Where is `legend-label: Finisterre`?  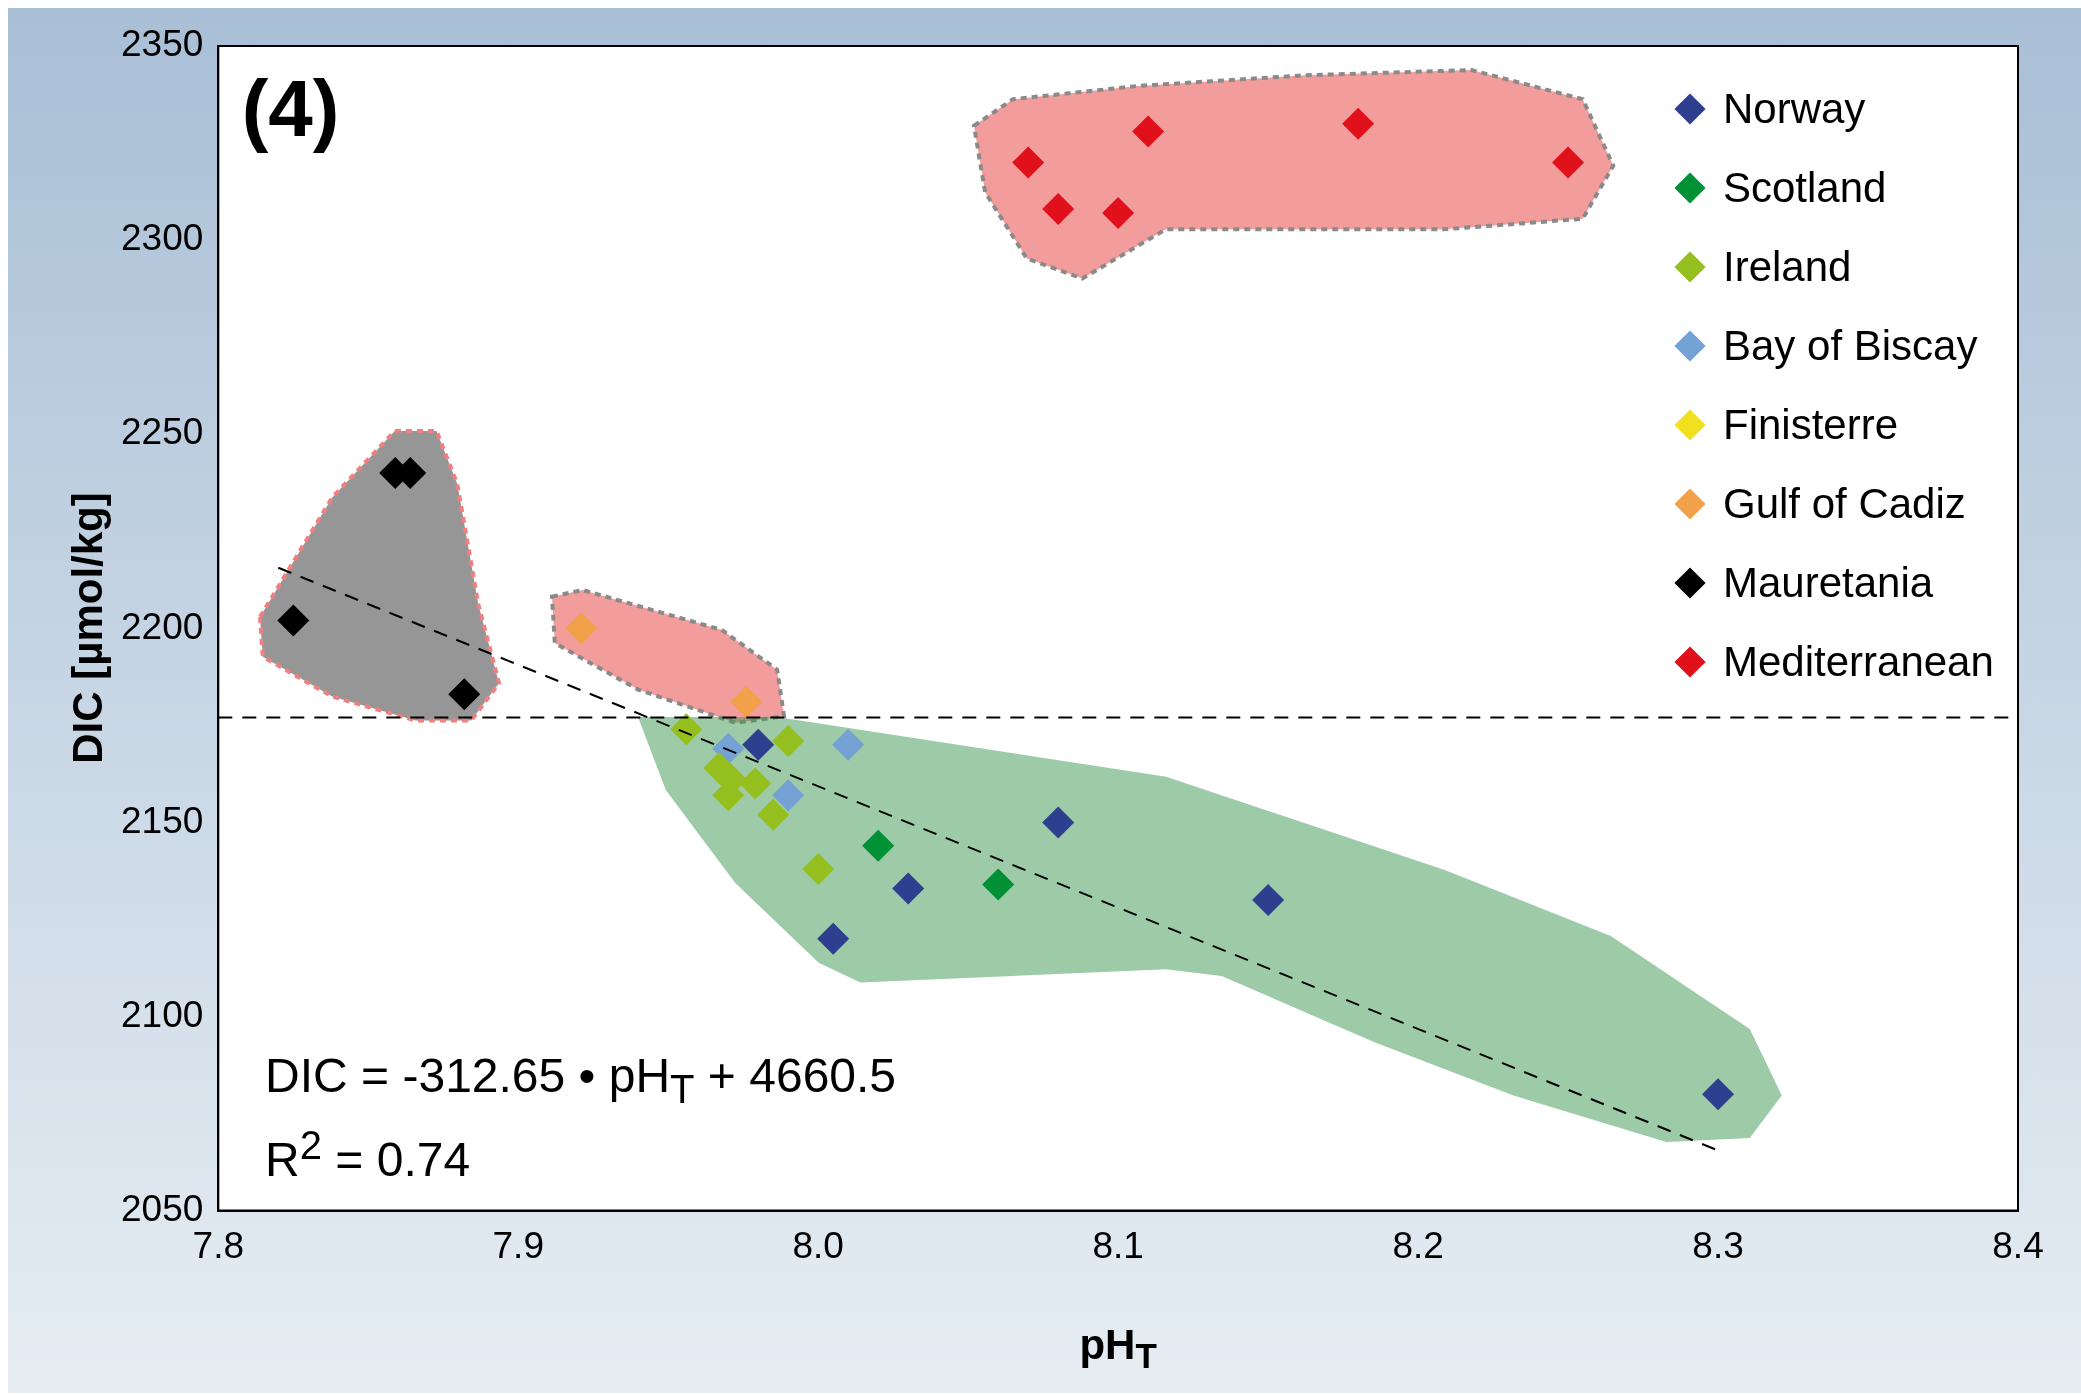
legend-label: Finisterre is located at coordinates (1811, 424).